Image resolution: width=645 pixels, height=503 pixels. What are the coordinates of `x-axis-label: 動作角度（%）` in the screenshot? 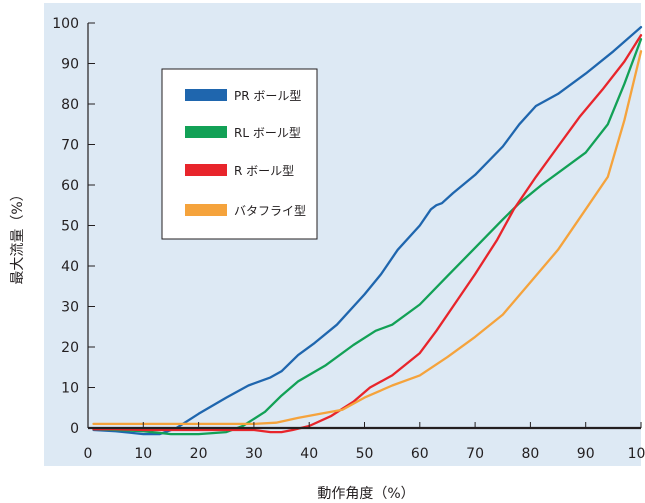 It's located at (365, 494).